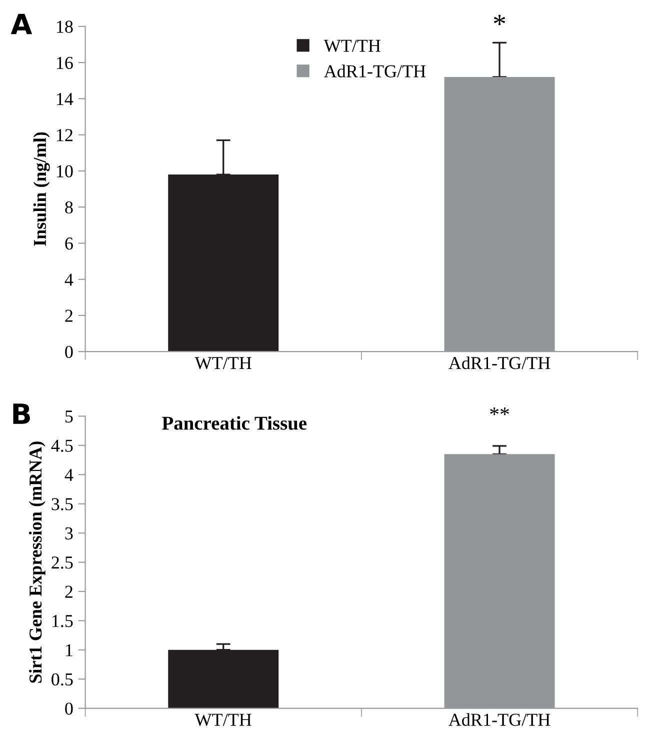 The height and width of the screenshot is (734, 646). Describe the element at coordinates (69, 533) in the screenshot. I see `y-tick-label: 3` at that location.